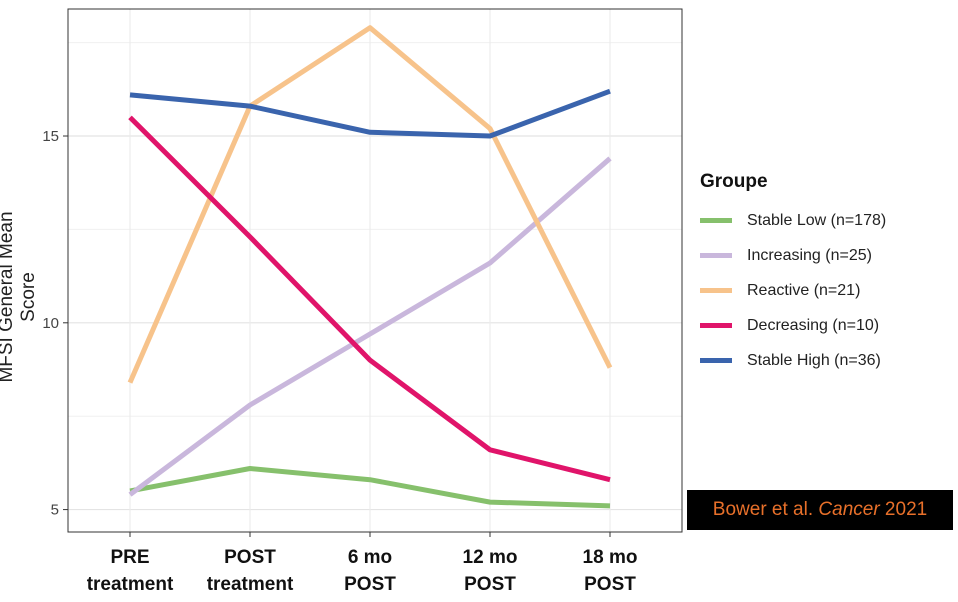 The width and height of the screenshot is (958, 602). I want to click on x-tick-label-line: 12 mo, so click(490, 557).